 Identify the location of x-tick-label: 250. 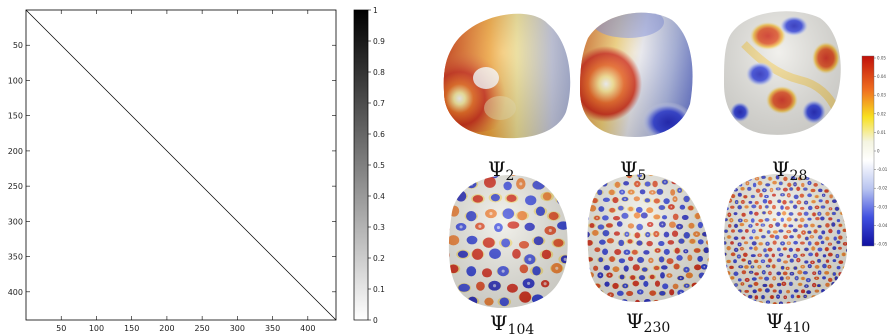
(201, 328).